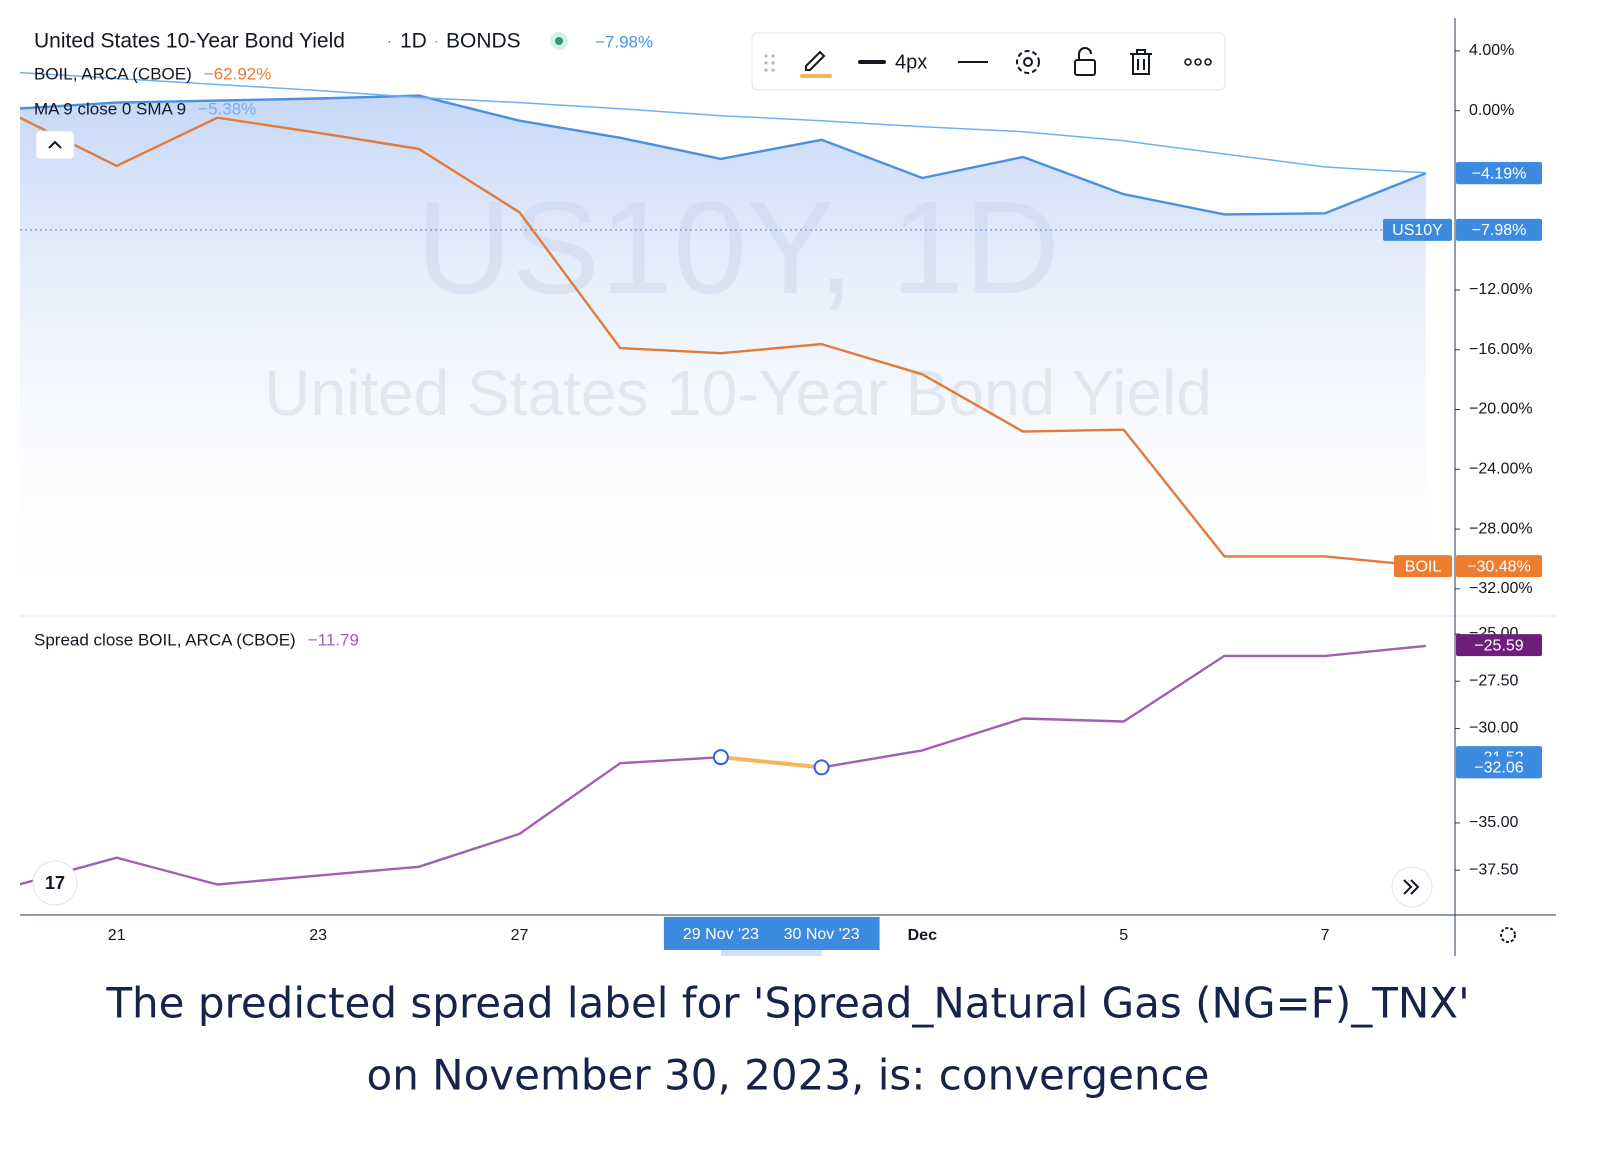  Describe the element at coordinates (117, 935) in the screenshot. I see `x-tick-label: 21` at that location.